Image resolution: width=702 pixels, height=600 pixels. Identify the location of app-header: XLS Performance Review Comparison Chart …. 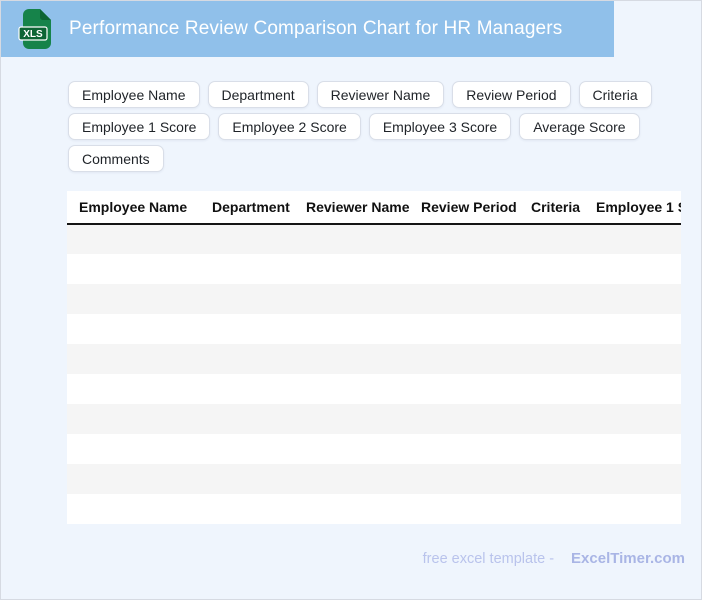
(307, 29).